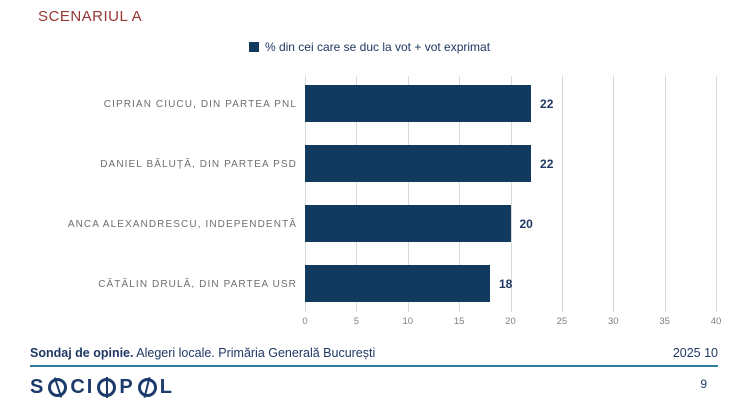 Image resolution: width=739 pixels, height=407 pixels. I want to click on x-axis-tick-label: 20, so click(510, 321).